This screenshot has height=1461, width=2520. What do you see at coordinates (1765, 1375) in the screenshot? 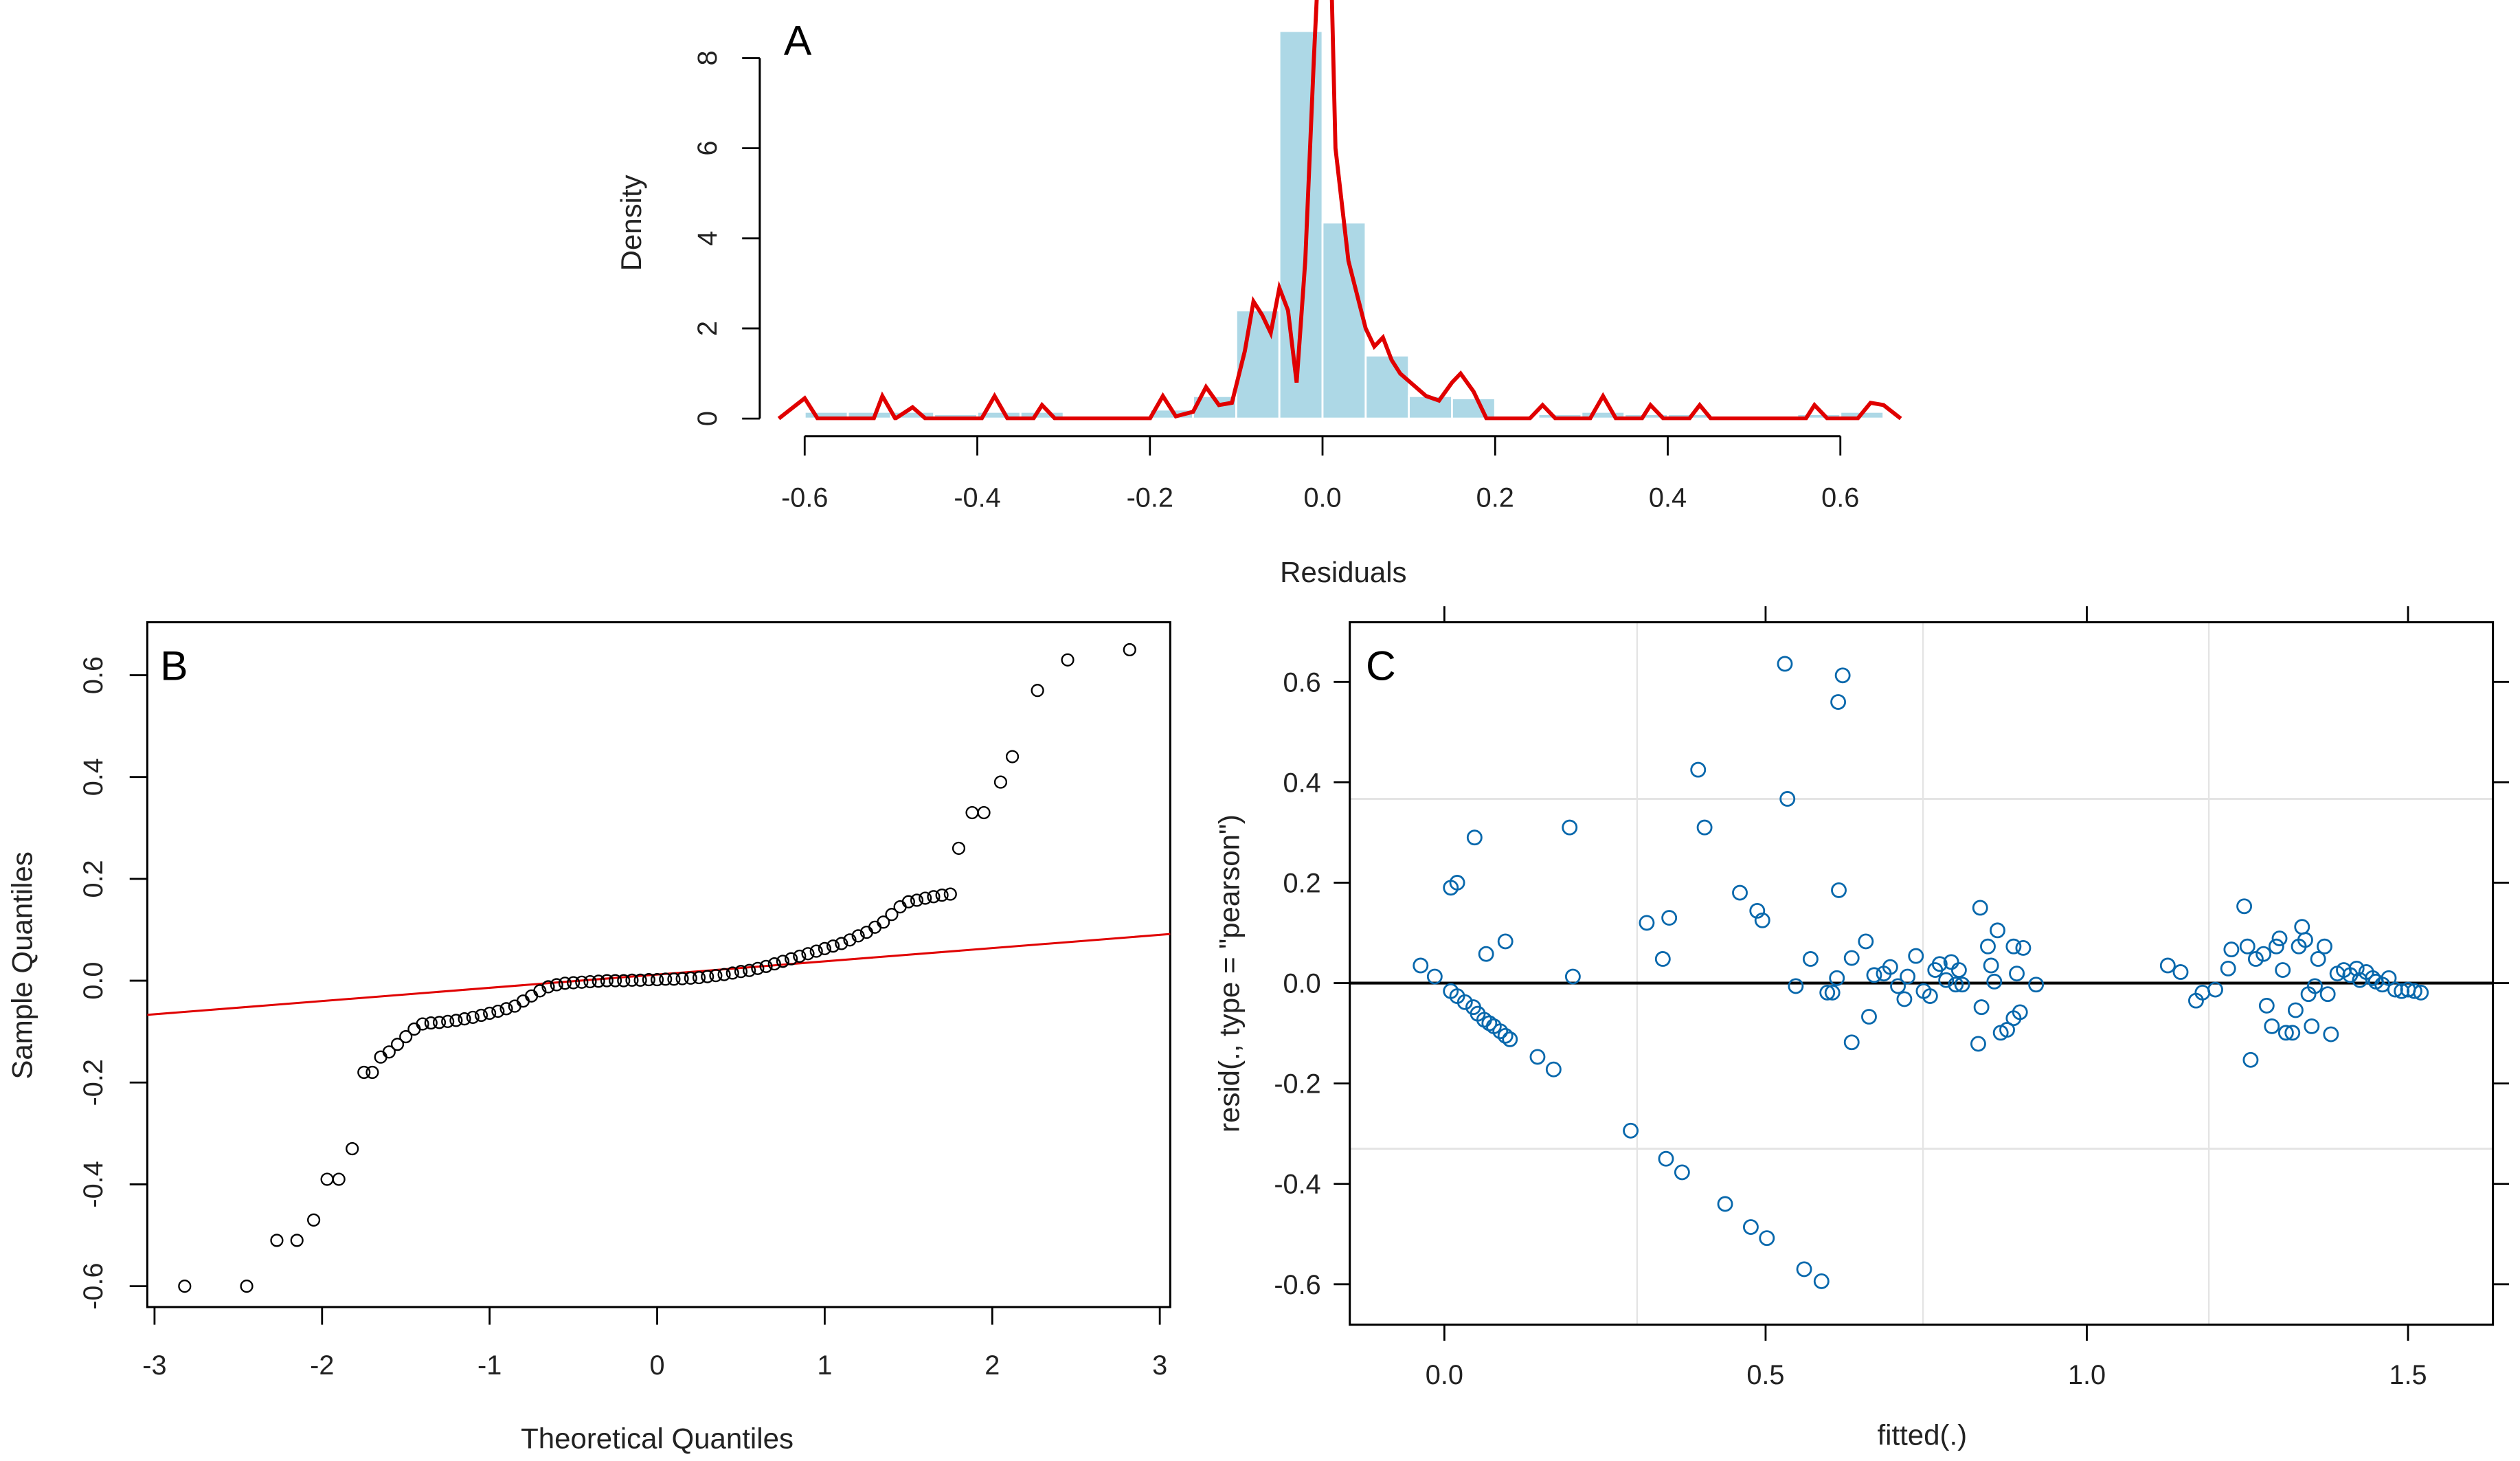
I see `x-tick-label: 0.5` at bounding box center [1765, 1375].